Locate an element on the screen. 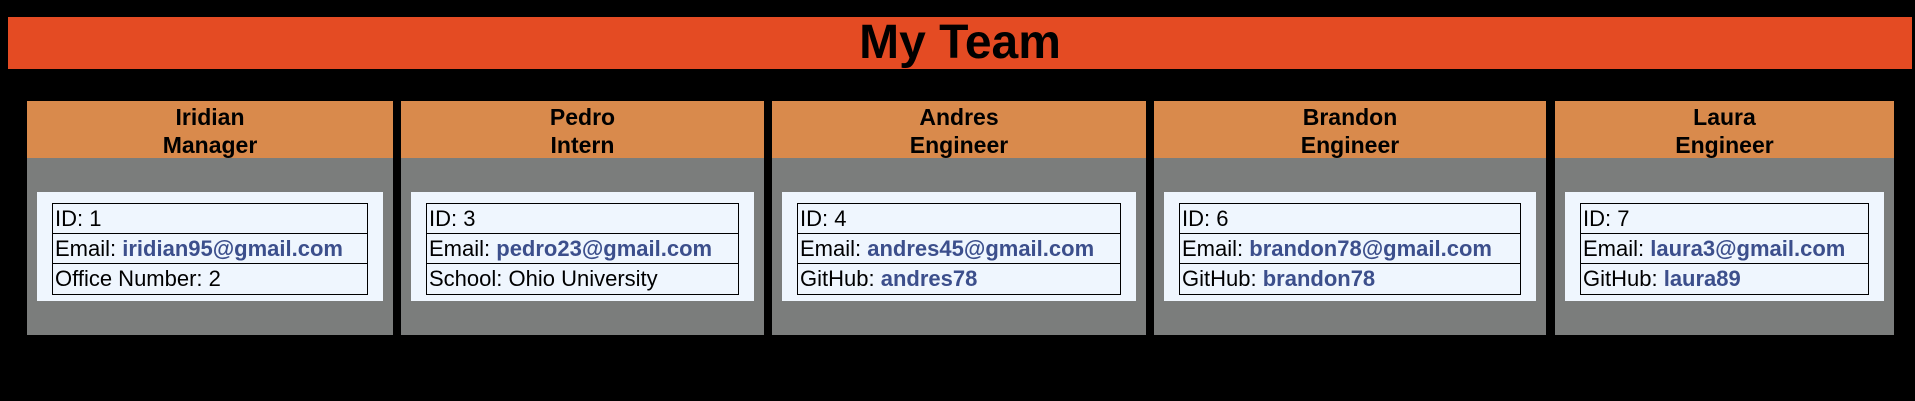  card-header: Laura Engineer is located at coordinates (1724, 129).